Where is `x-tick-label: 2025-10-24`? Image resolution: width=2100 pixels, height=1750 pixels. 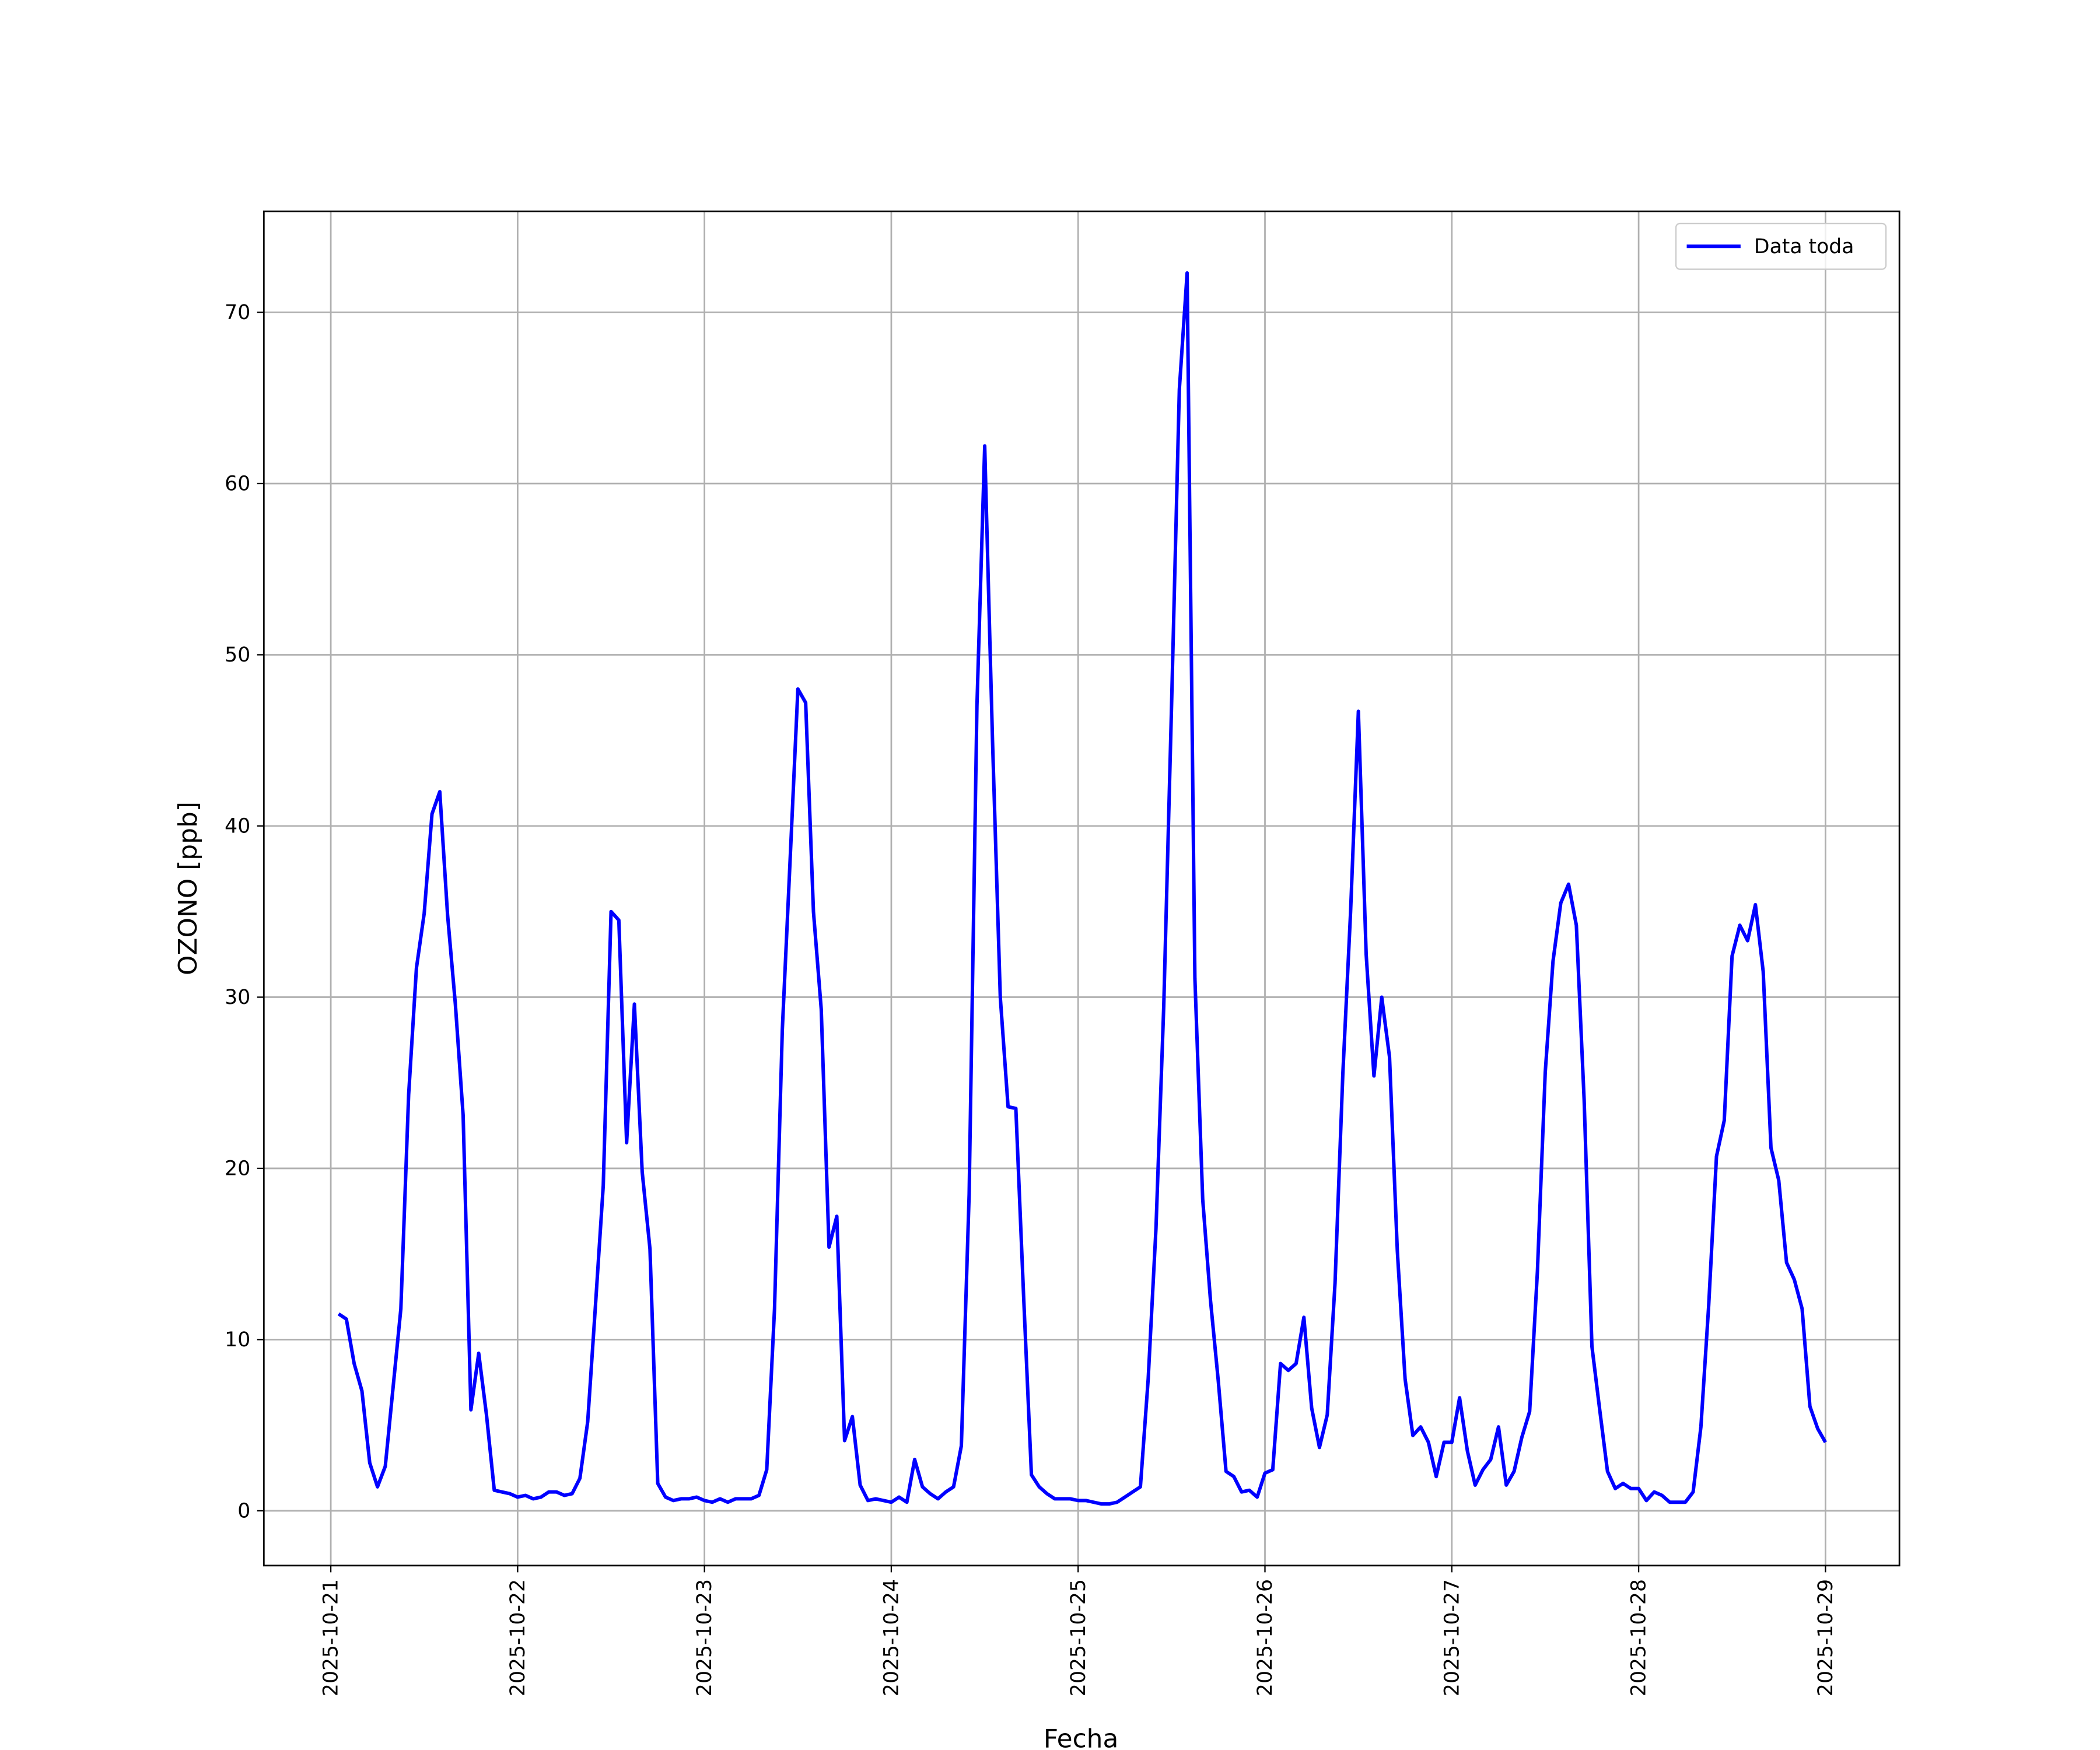 x-tick-label: 2025-10-24 is located at coordinates (891, 1637).